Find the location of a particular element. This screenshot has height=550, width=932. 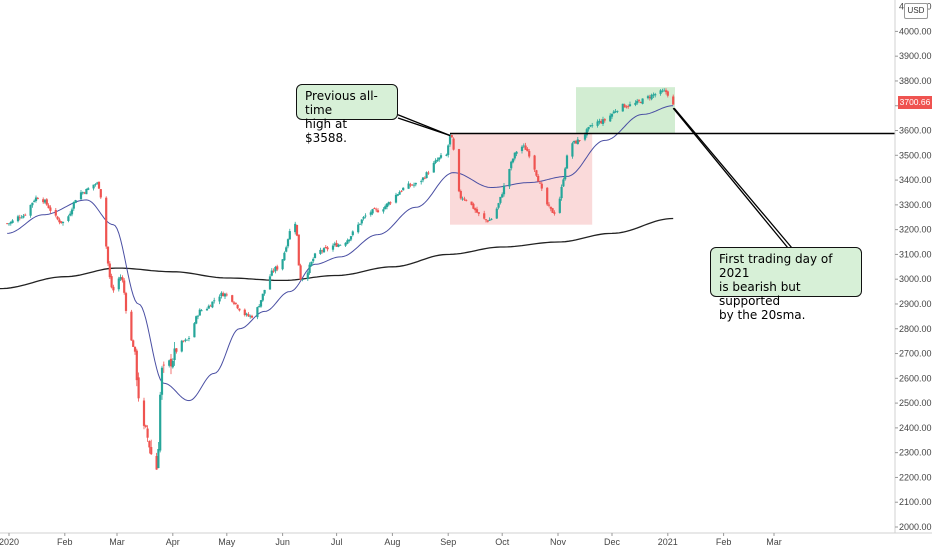

price-tick-label: 2600.00 is located at coordinates (915, 378).